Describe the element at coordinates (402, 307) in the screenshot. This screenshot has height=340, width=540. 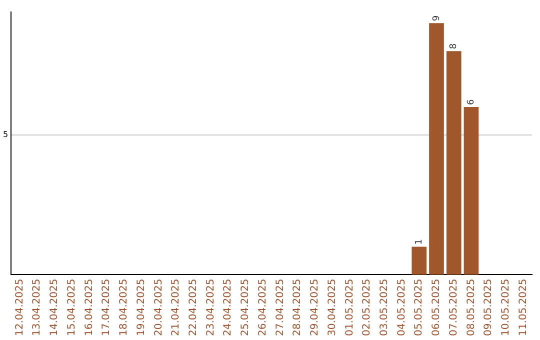
I see `x-tick-label: 04.05.2025` at that location.